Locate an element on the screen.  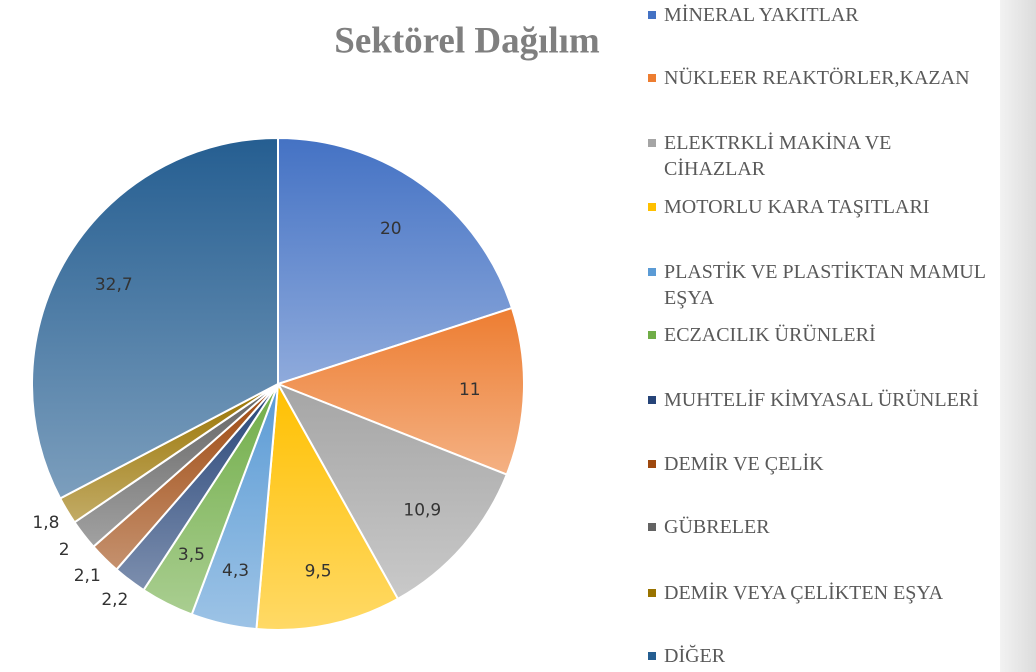
data-label: 2,2 is located at coordinates (114, 600).